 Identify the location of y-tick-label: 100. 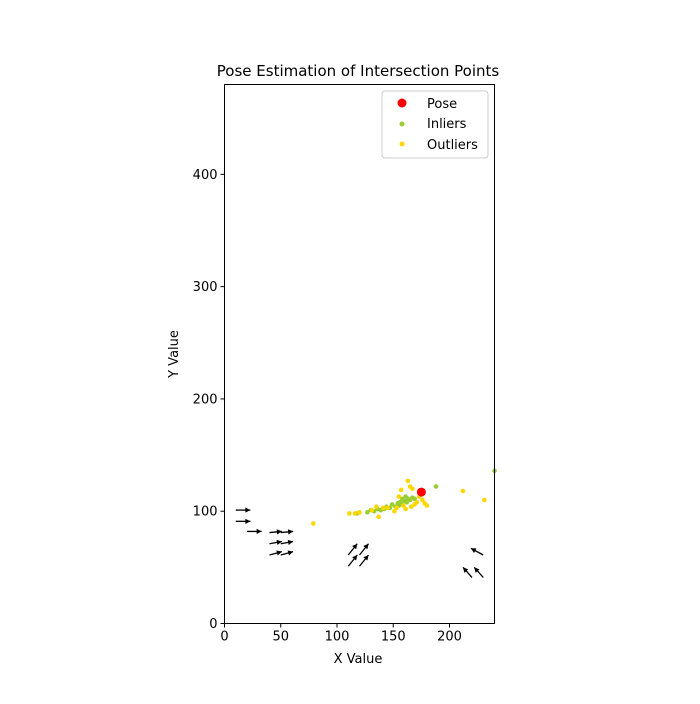
(205, 512).